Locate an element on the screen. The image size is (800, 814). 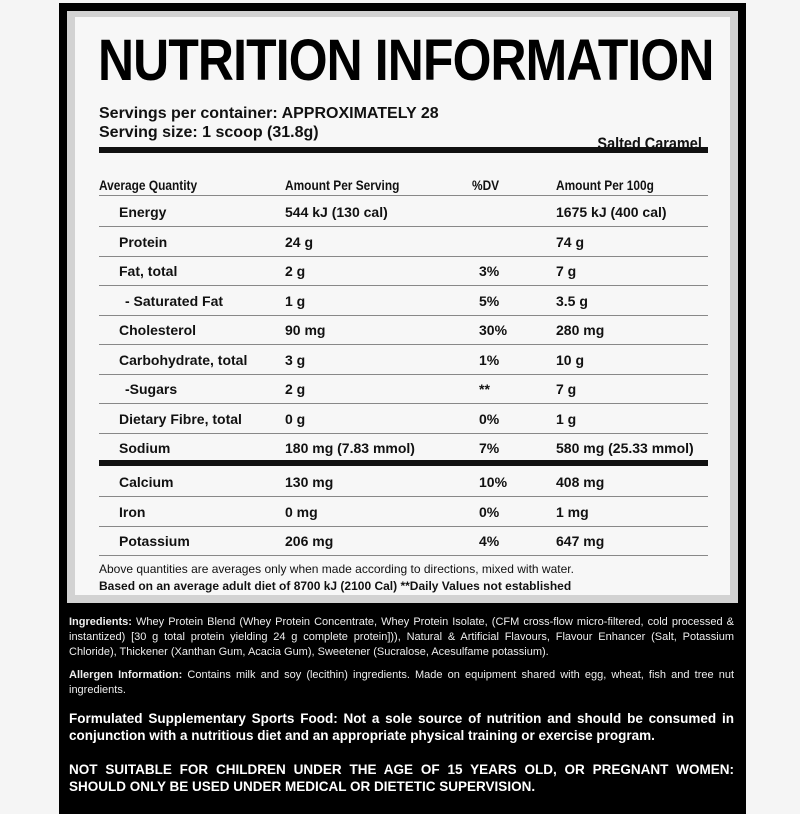
per-serving-value: 206 mg is located at coordinates (309, 541).